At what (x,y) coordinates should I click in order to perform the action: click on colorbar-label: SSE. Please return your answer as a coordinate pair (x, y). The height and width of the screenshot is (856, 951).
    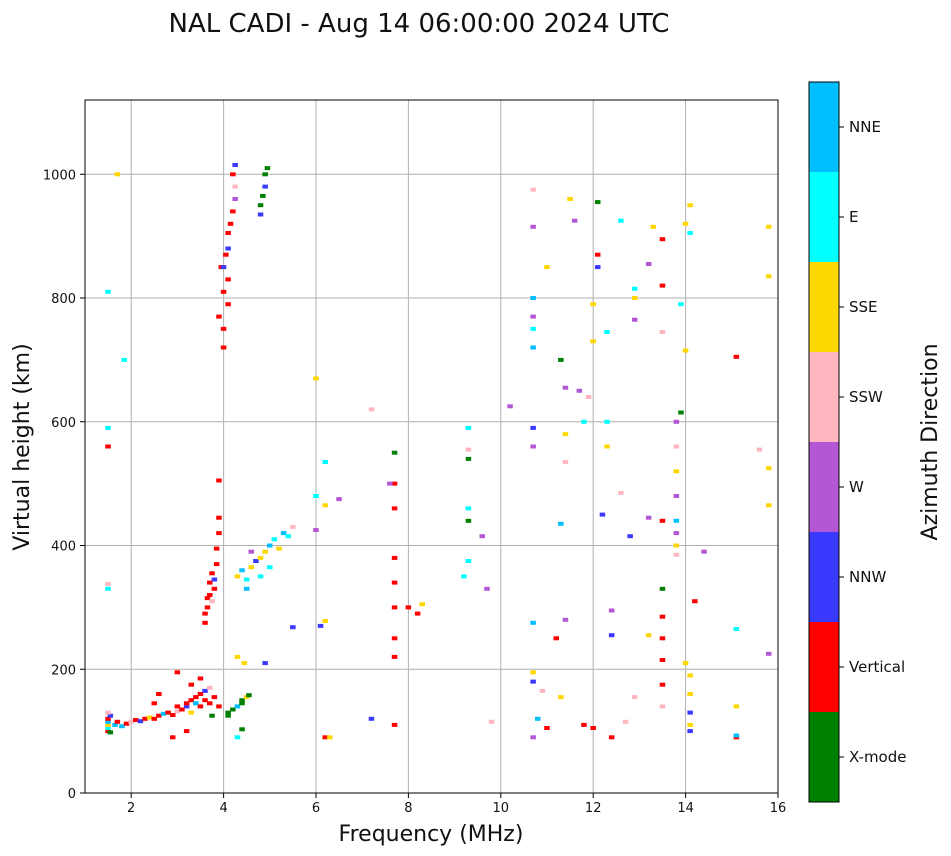
    Looking at the image, I should click on (863, 307).